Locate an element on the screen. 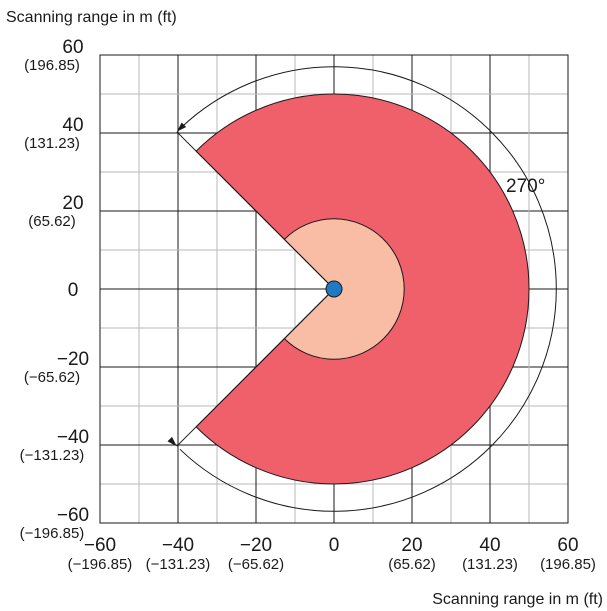 The image size is (607, 611). x-tick-label-ft: (65.62) is located at coordinates (412, 564).